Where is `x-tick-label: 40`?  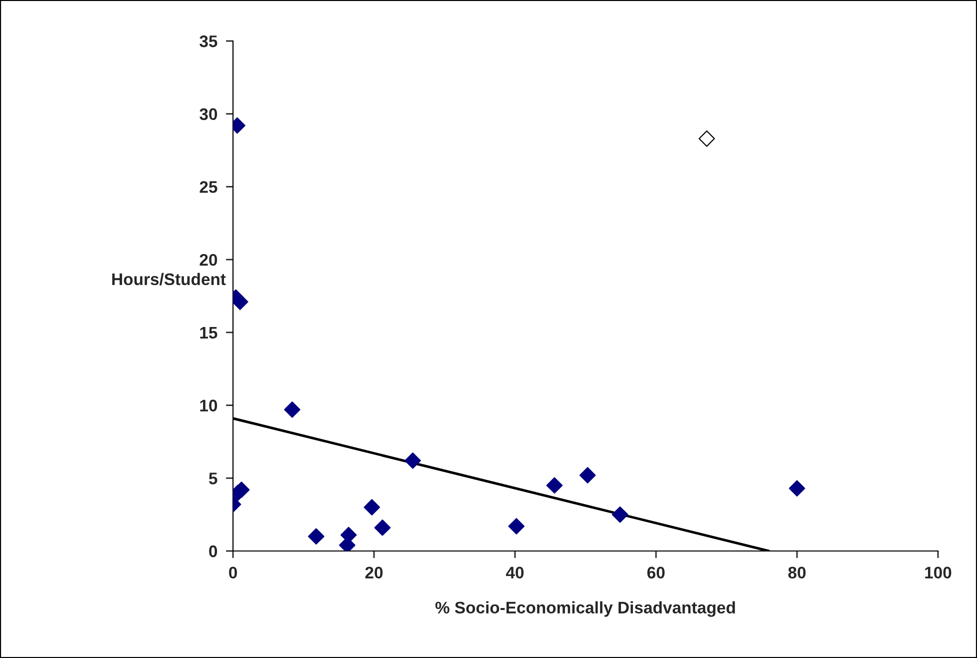
x-tick-label: 40 is located at coordinates (515, 572).